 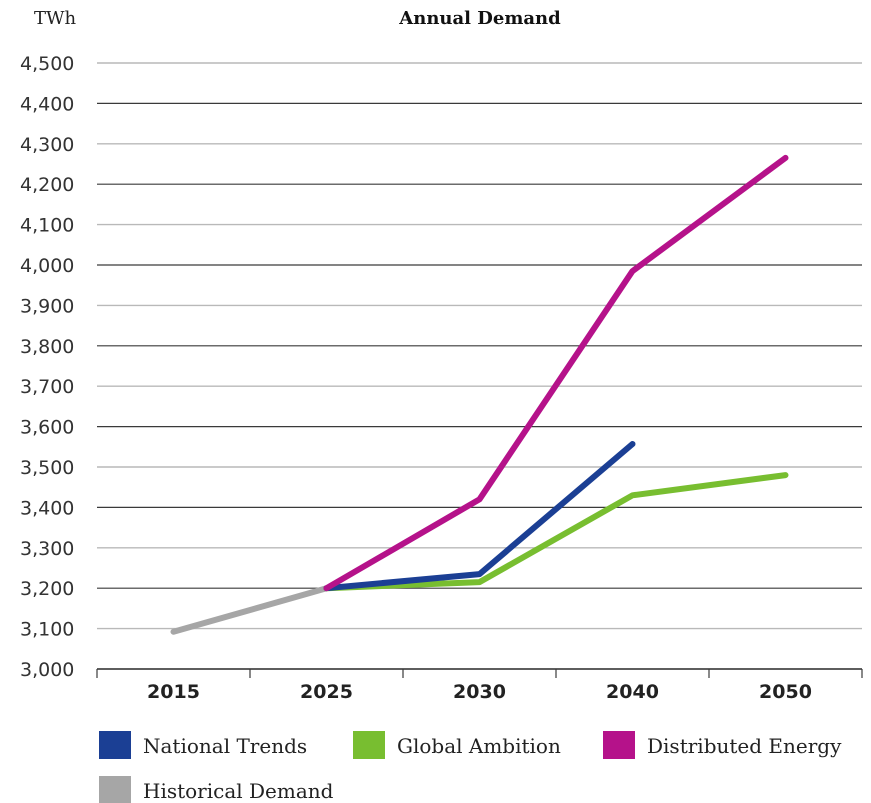 I want to click on legend-label-national-trends: National Trends, so click(x=225, y=746).